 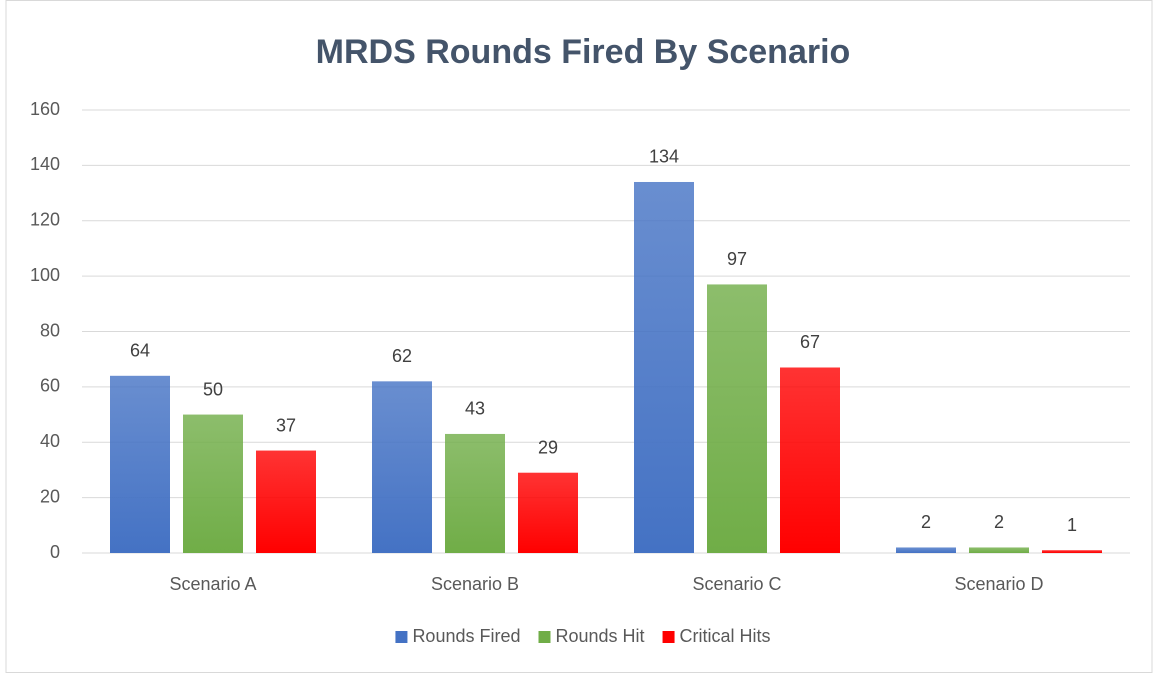 I want to click on y-tick-label: 80, so click(x=50, y=330).